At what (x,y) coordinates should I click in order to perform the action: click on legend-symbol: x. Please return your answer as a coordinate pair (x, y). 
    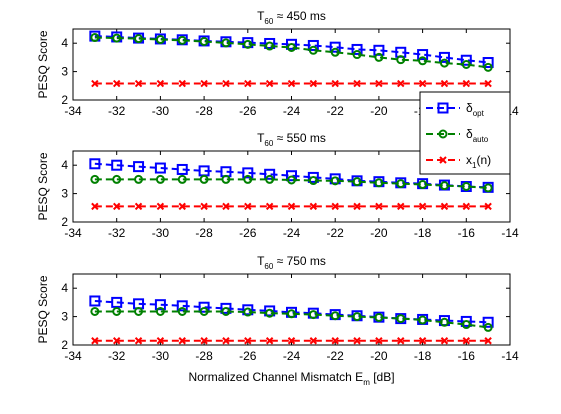
    Looking at the image, I should click on (469, 160).